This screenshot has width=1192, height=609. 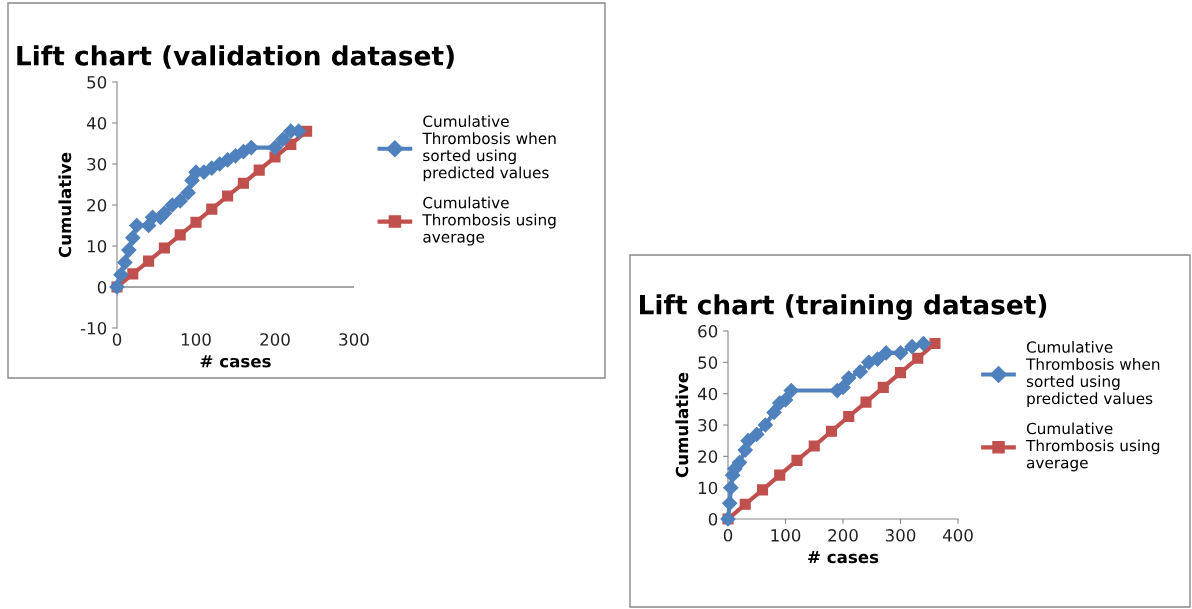 I want to click on chart-title: Lift chart (validation dataset), so click(x=235, y=57).